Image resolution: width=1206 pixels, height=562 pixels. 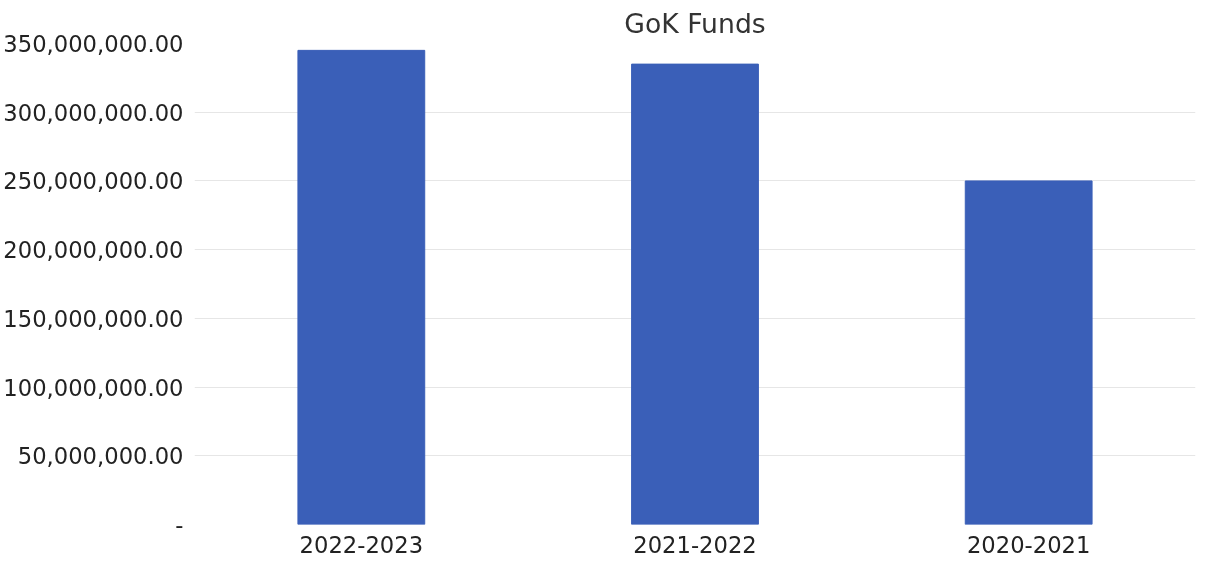 I want to click on y-tick-label: 150,000,000.00, so click(x=93, y=318).